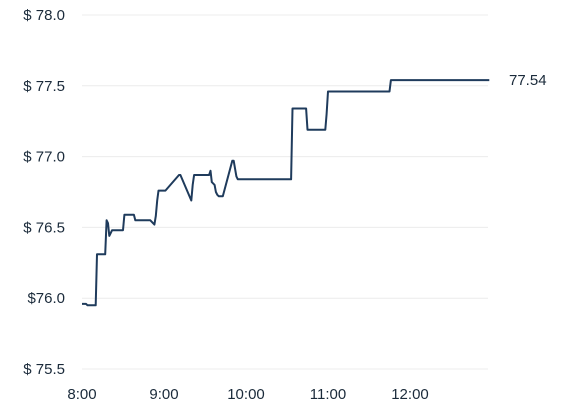  I want to click on y-tick-label: $76.0, so click(46, 298).